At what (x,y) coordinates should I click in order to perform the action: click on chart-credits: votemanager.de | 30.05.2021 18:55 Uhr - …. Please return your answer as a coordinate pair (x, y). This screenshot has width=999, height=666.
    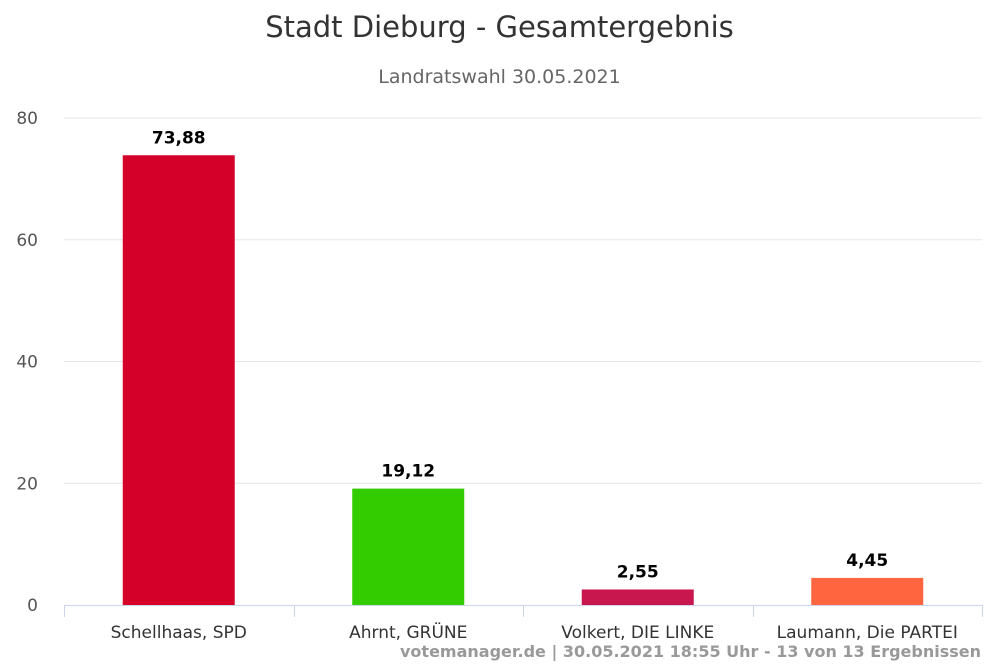
    Looking at the image, I should click on (690, 651).